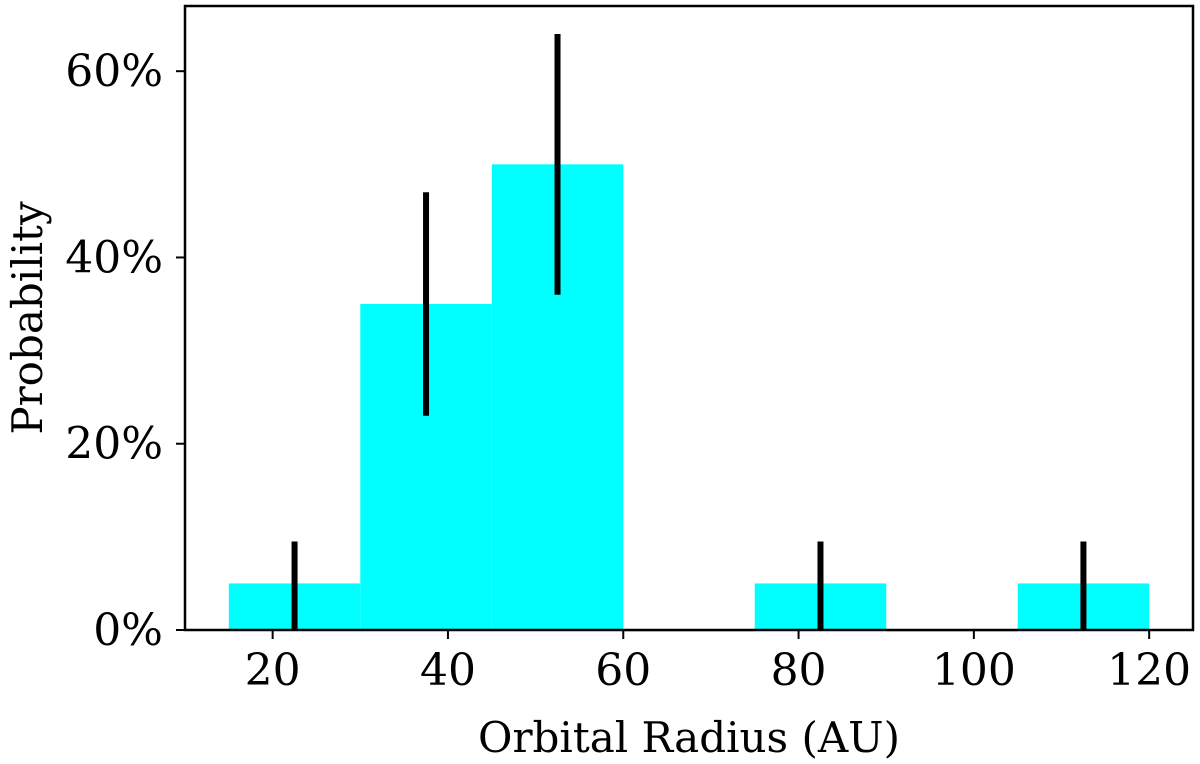  Describe the element at coordinates (799, 670) in the screenshot. I see `x-tick-label: 80` at that location.